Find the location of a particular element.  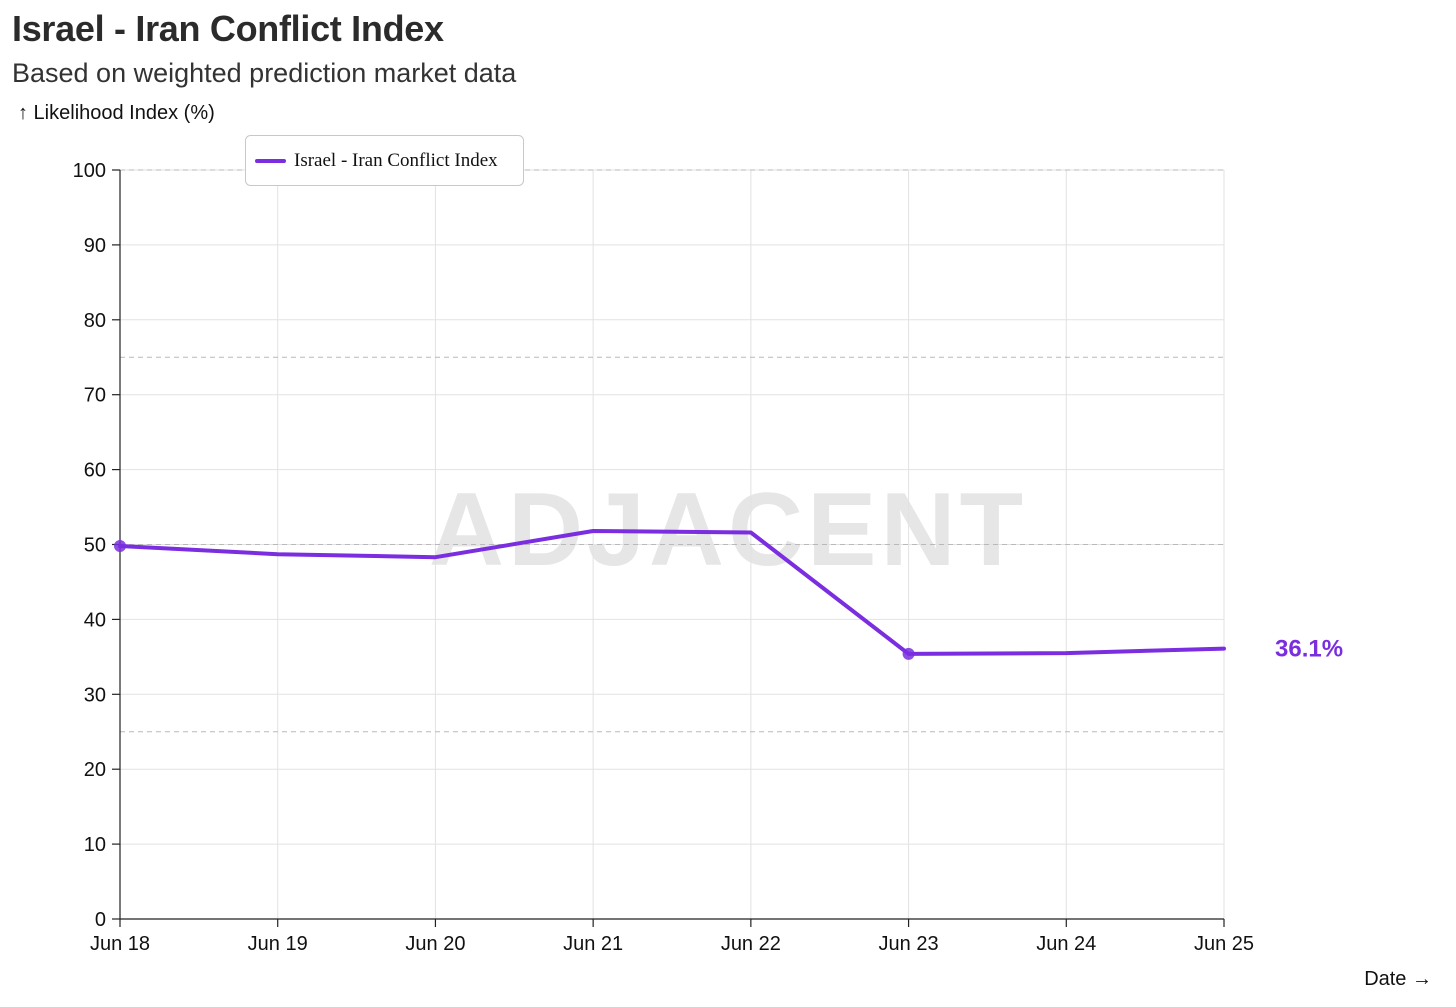

legend: Israel - Iran Conflict Index is located at coordinates (384, 160).